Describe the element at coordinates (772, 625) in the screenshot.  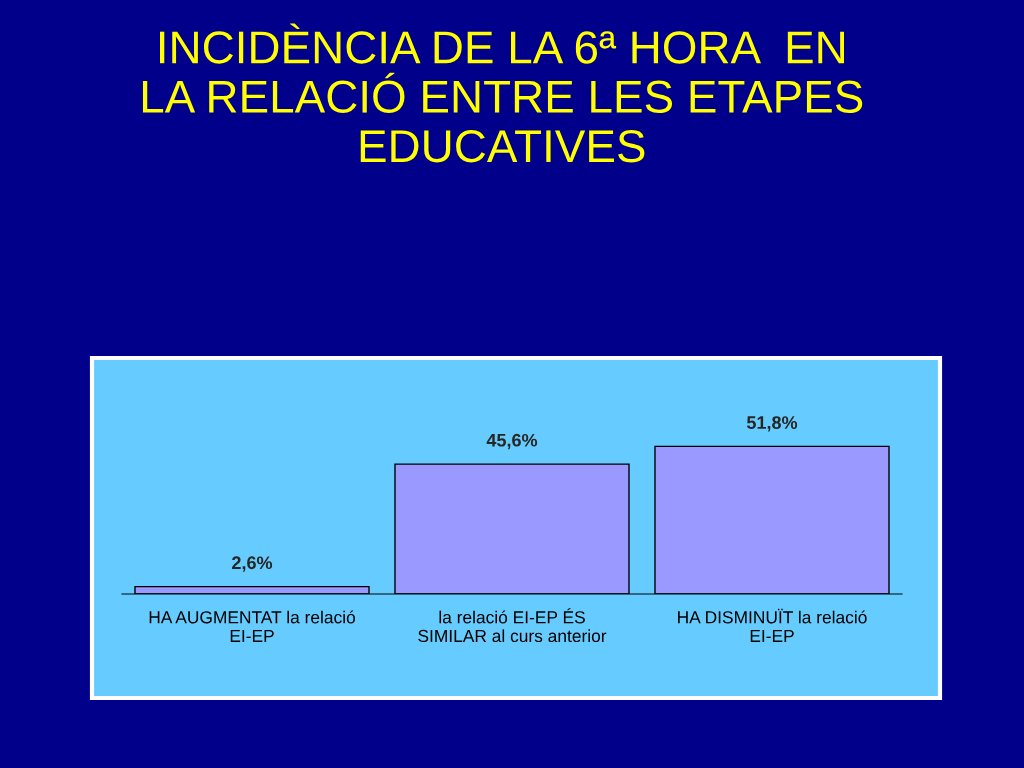
I see `x-tick-label: HA DISMINUÏT la relació EI-EP` at that location.